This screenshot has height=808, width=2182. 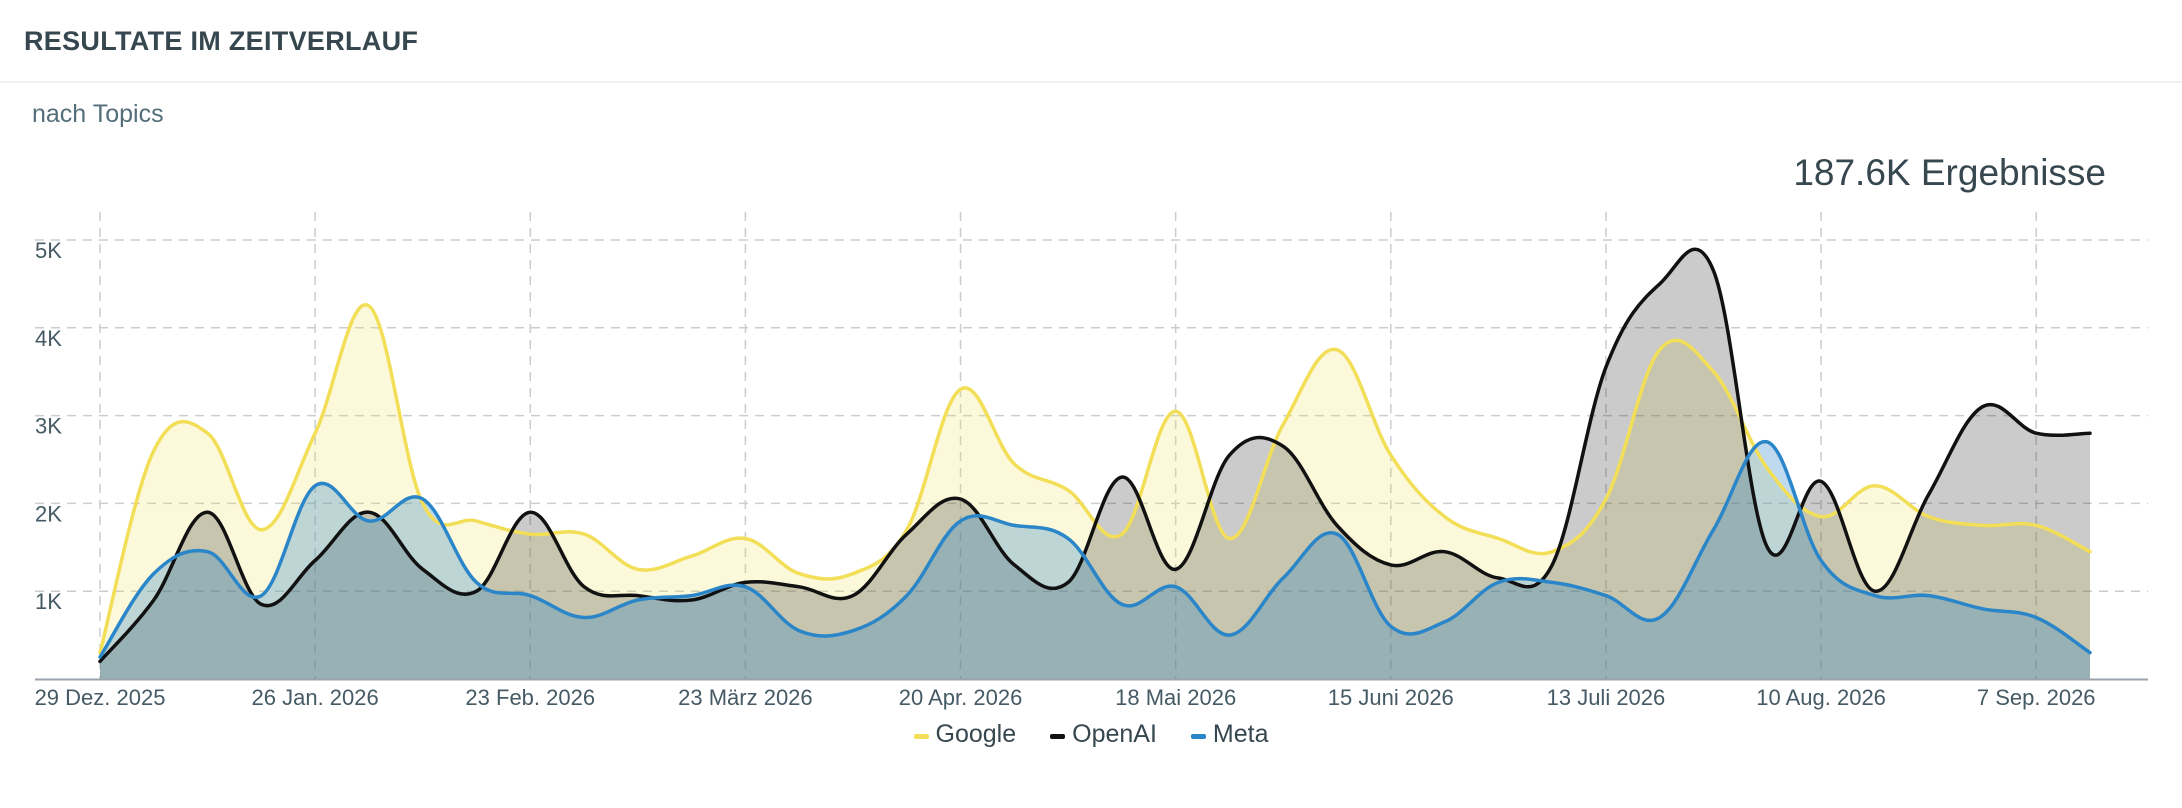 I want to click on legend-label: Meta, so click(x=1240, y=734).